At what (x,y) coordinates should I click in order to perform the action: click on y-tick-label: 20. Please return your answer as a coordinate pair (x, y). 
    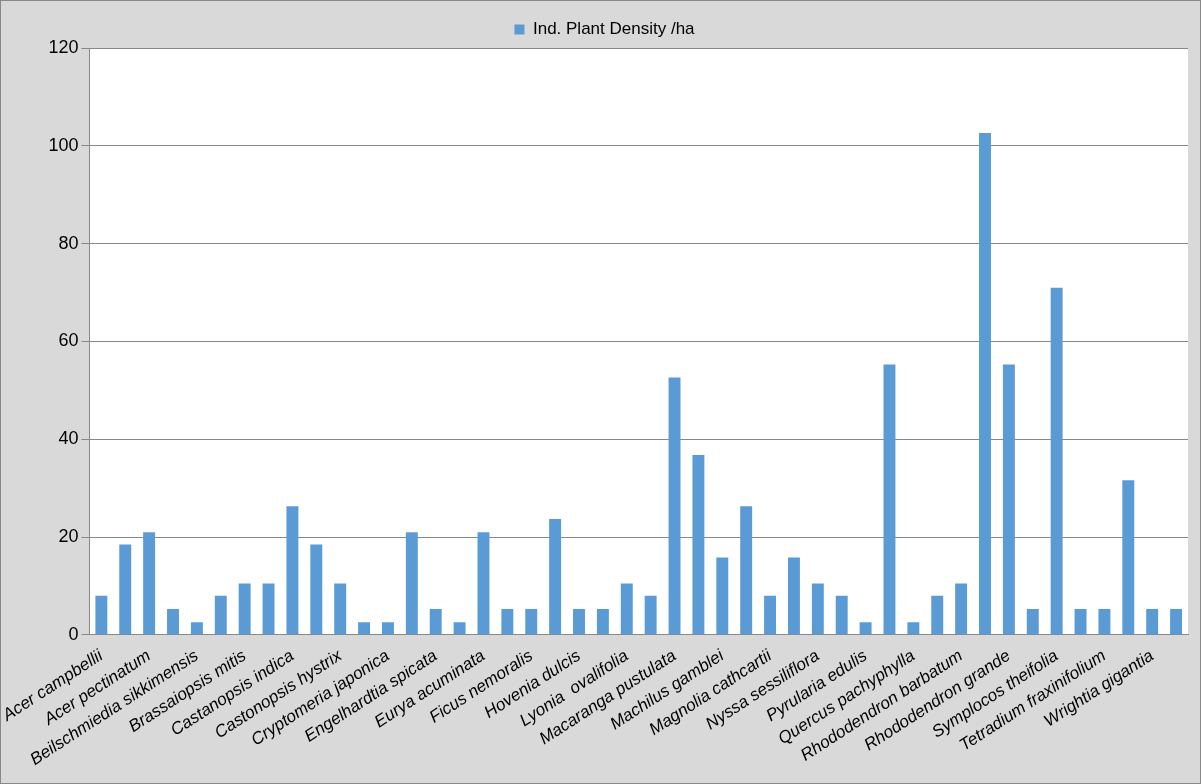
    Looking at the image, I should click on (68, 536).